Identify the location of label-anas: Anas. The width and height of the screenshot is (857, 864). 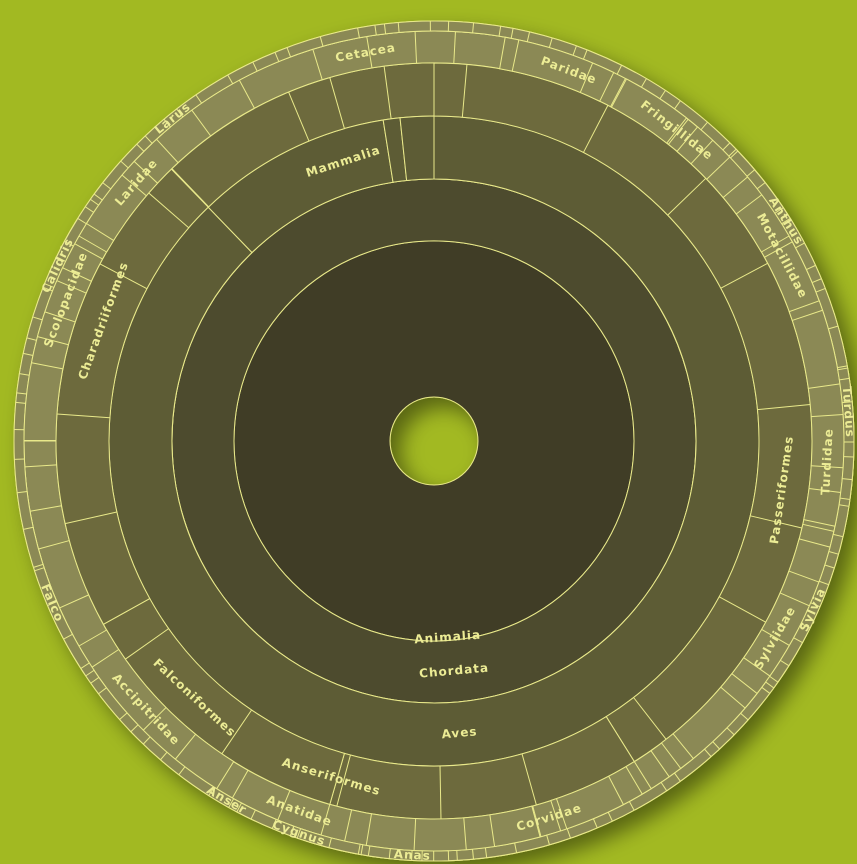
(412, 855).